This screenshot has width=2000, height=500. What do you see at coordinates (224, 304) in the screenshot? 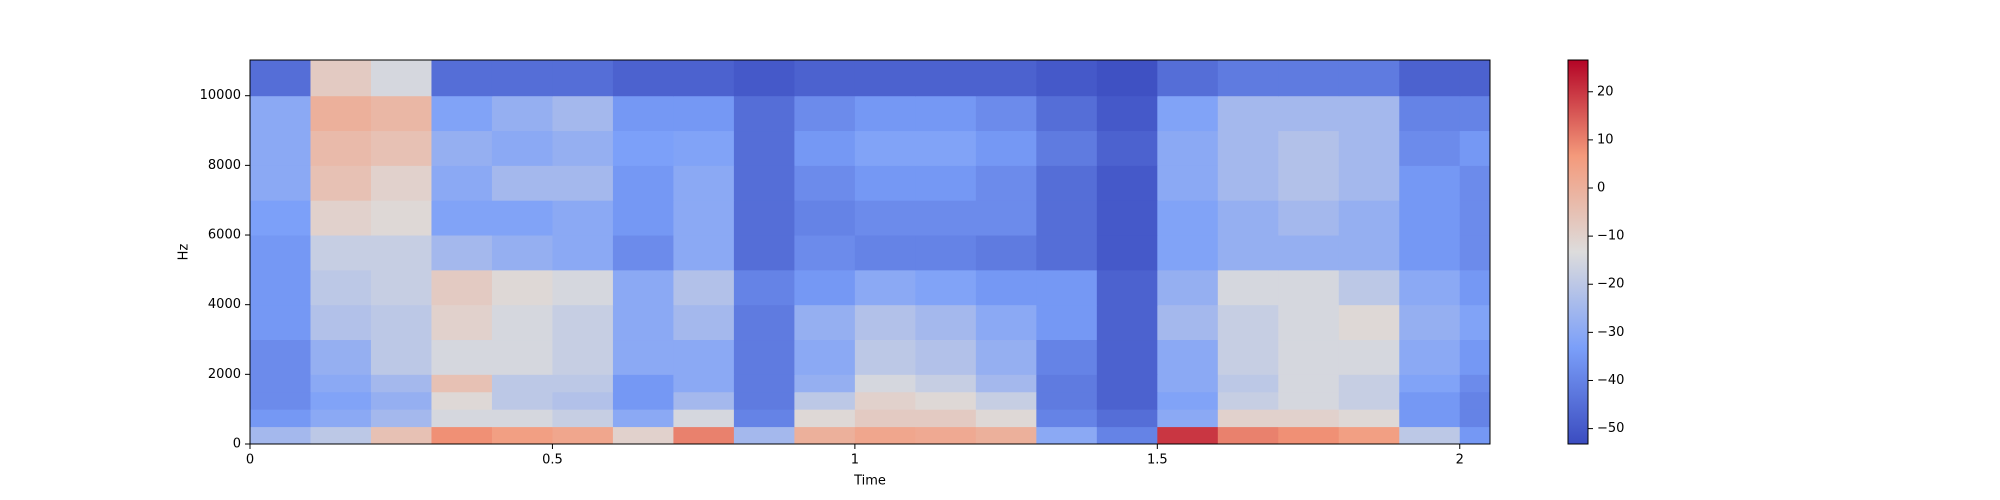
I see `y-tick-label: 4000` at bounding box center [224, 304].